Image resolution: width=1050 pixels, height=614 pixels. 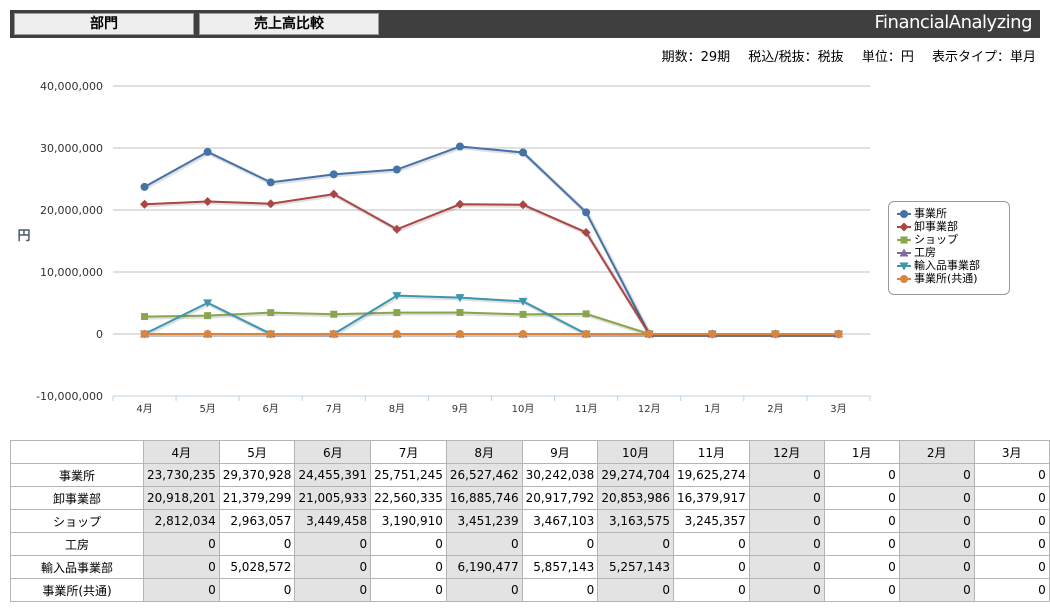 I want to click on legend-item: 工房, so click(x=953, y=252).